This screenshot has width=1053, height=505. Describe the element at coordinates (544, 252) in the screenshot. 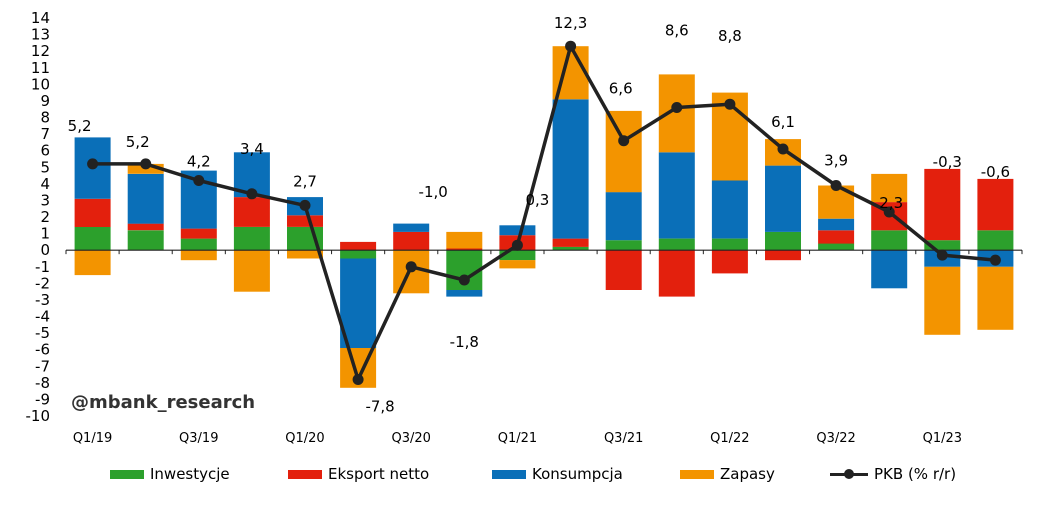

I see `zero-axis` at that location.